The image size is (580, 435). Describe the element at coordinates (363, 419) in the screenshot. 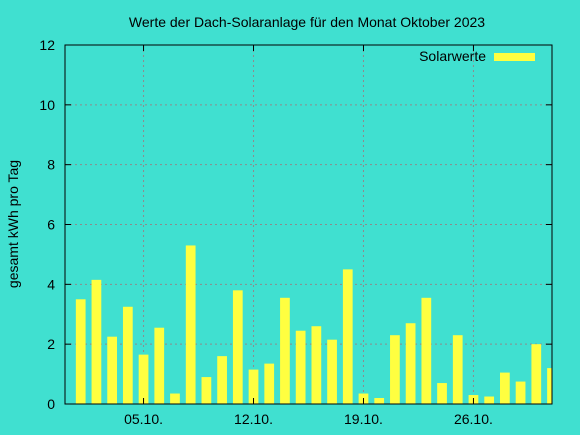

I see `x-tick-label: 19.10.` at that location.